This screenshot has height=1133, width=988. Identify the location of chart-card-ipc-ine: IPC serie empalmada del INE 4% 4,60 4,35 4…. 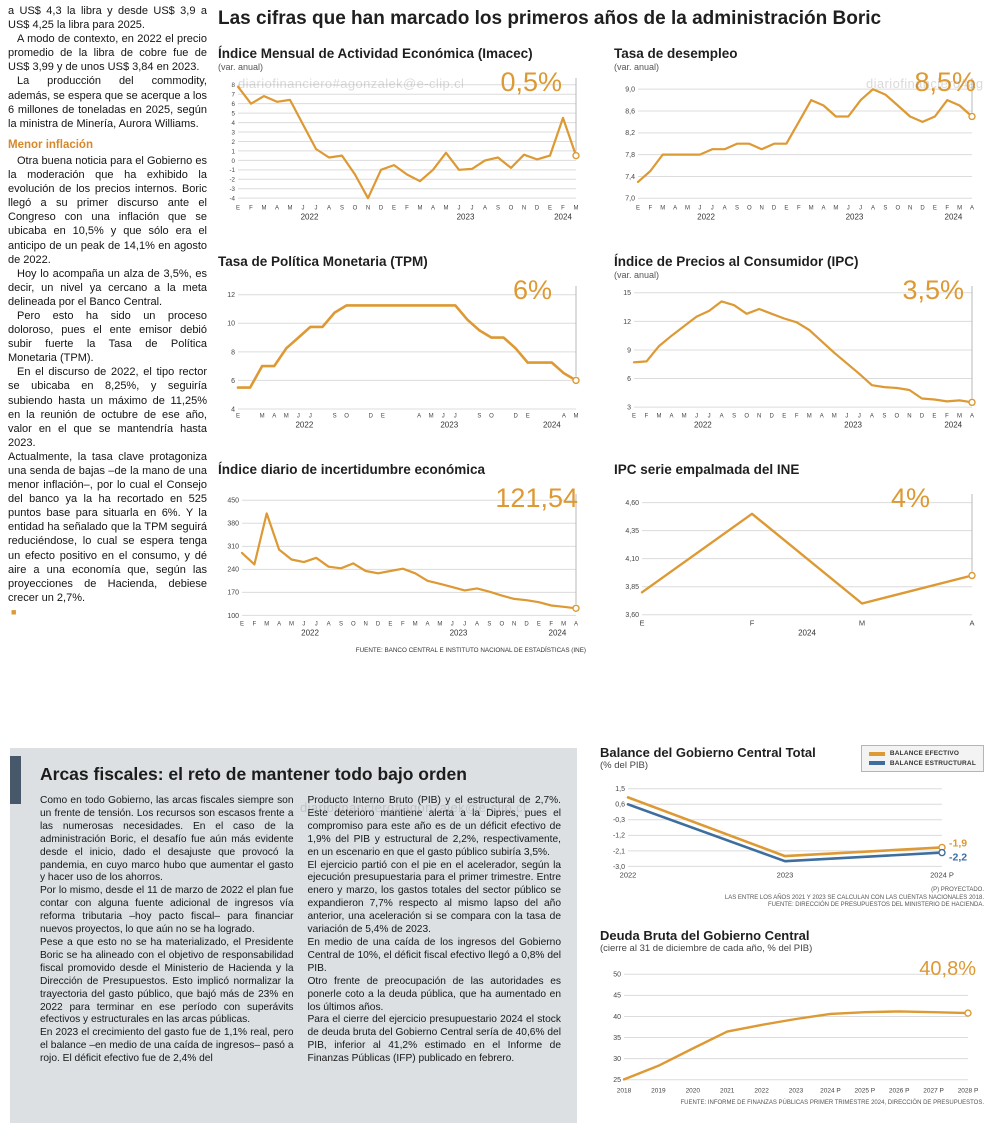
(799, 558).